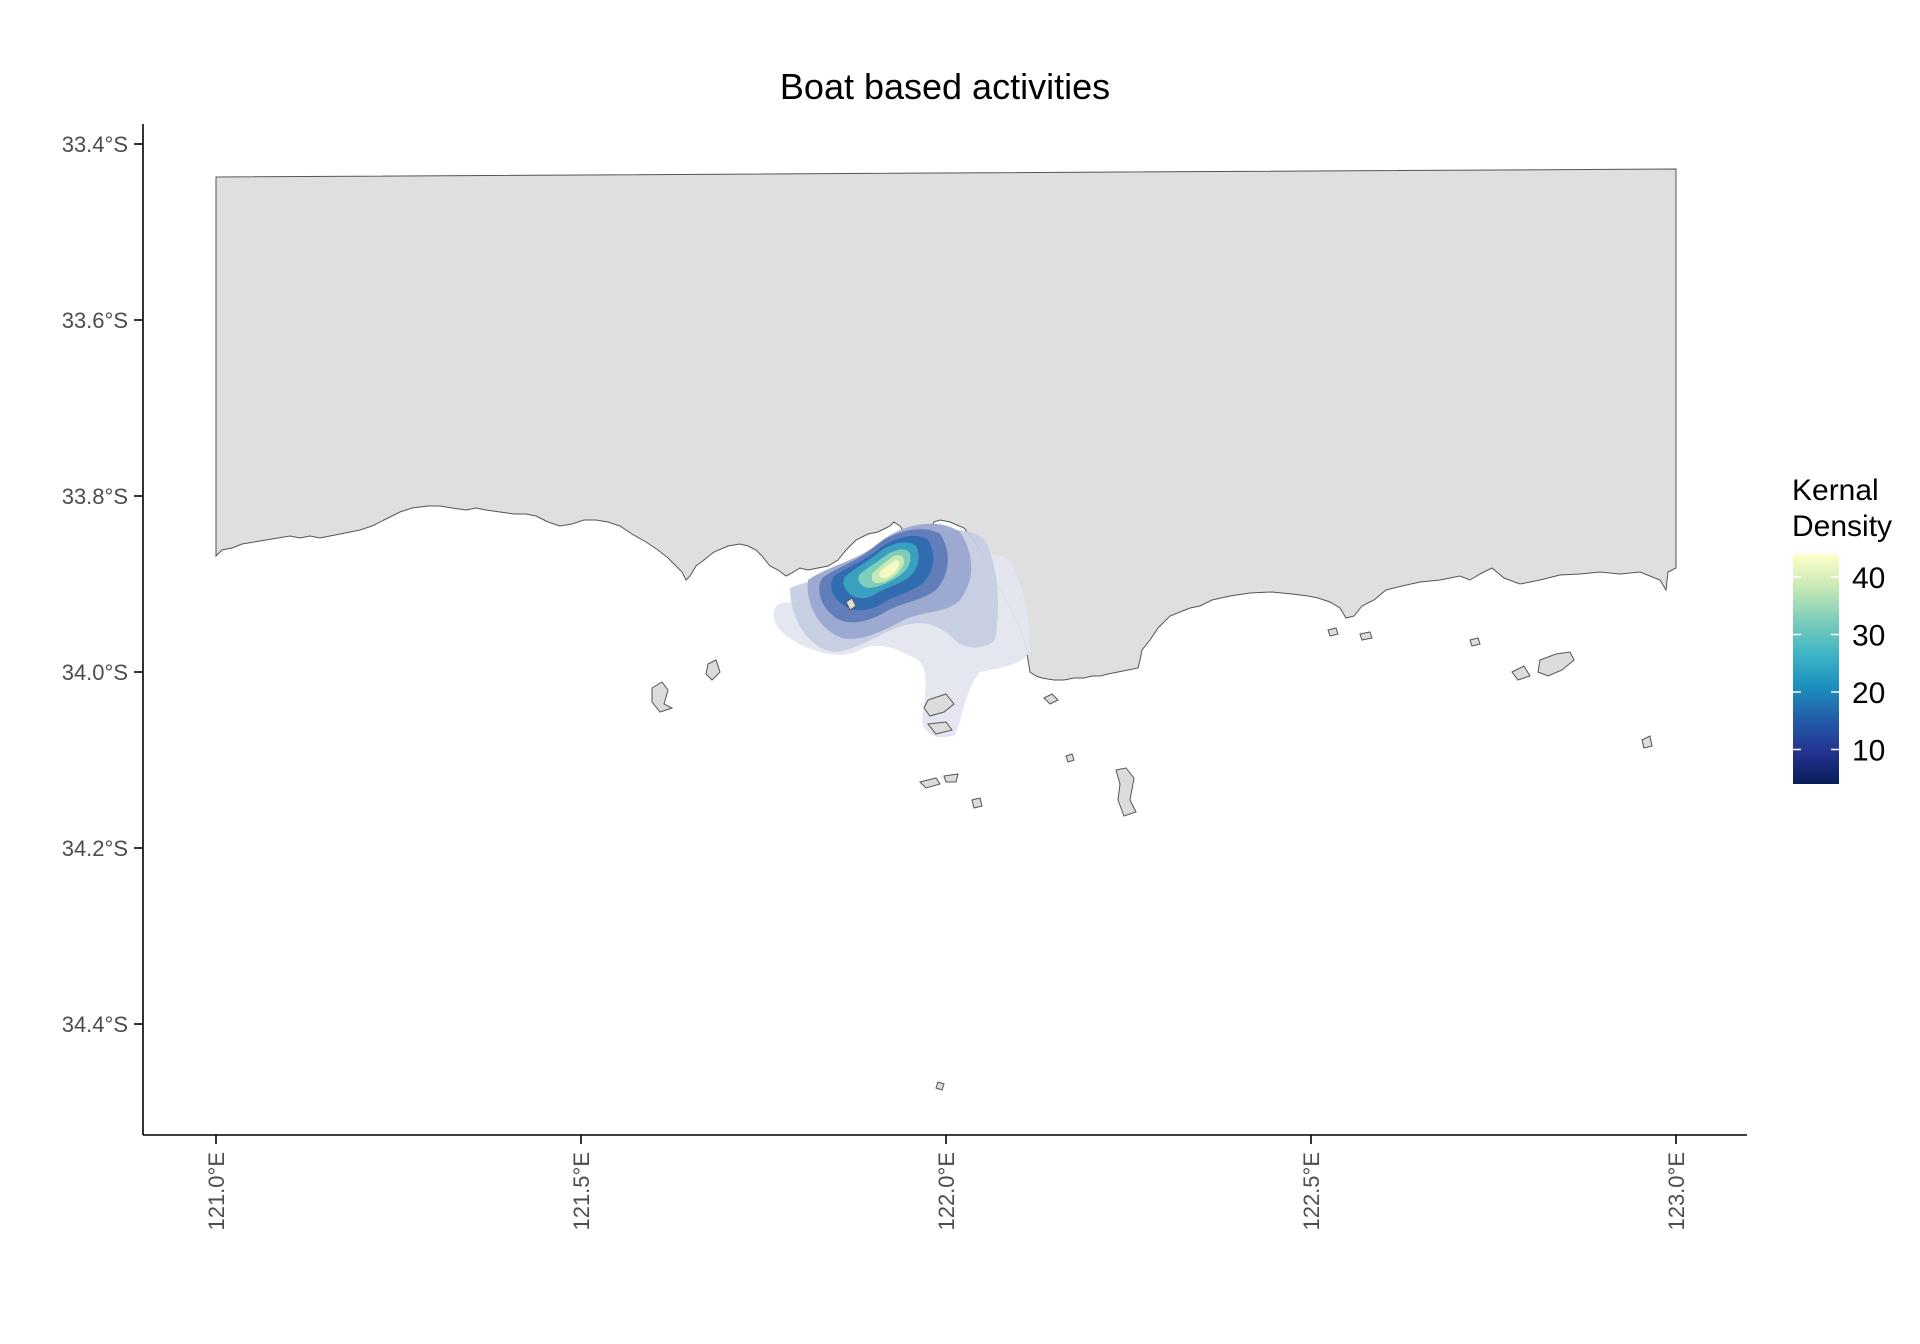  Describe the element at coordinates (1868, 636) in the screenshot. I see `legend-tick-label: 30` at that location.